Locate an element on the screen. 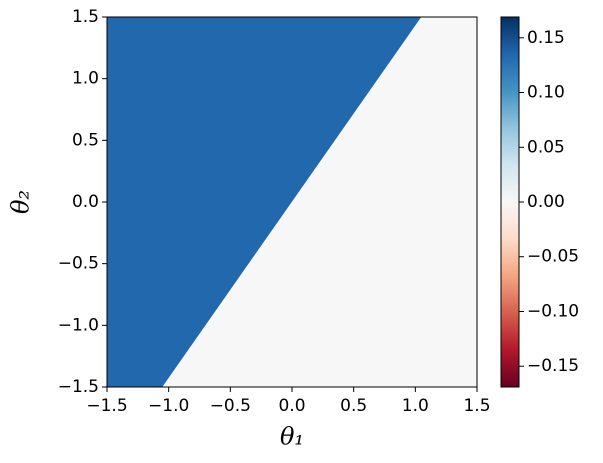  y-tick-label: −0.5 is located at coordinates (78, 264).